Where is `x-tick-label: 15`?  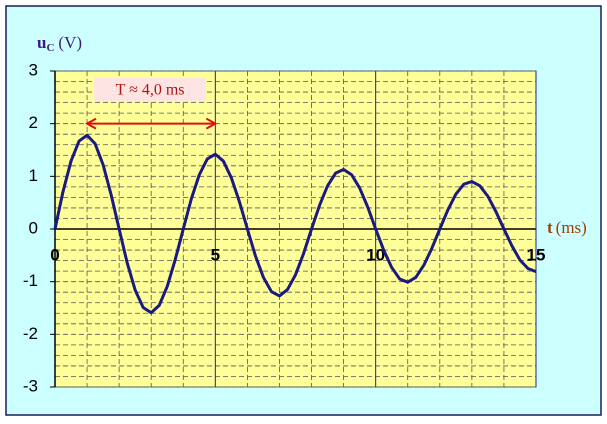
x-tick-label: 15 is located at coordinates (536, 254).